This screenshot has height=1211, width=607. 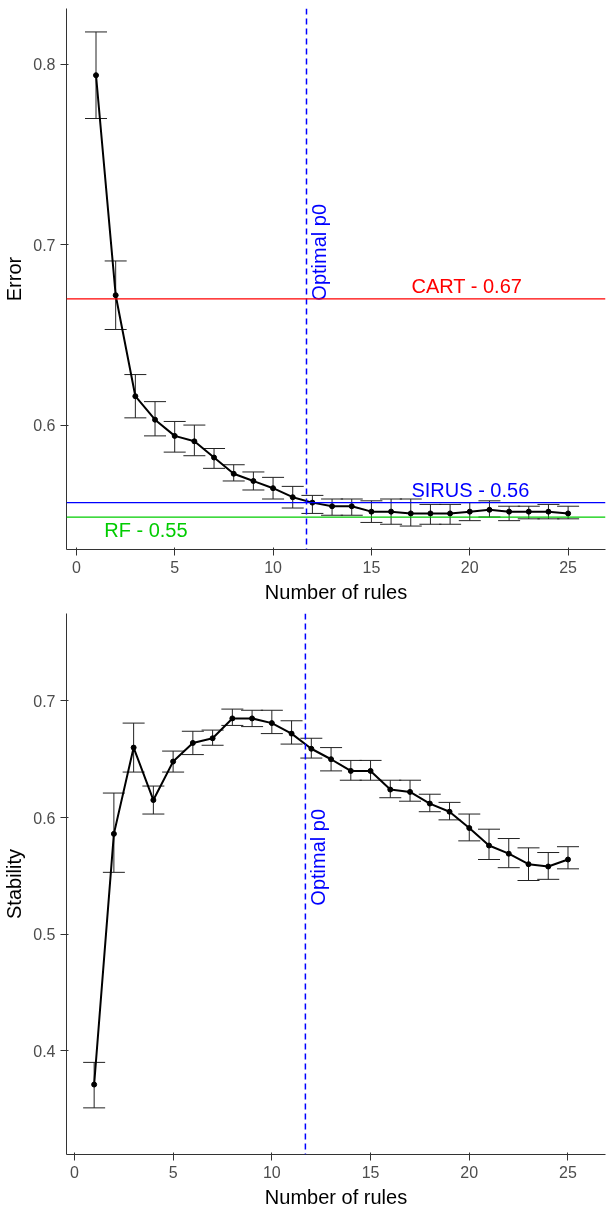 What do you see at coordinates (44, 1051) in the screenshot?
I see `y-tick-label: 0.4` at bounding box center [44, 1051].